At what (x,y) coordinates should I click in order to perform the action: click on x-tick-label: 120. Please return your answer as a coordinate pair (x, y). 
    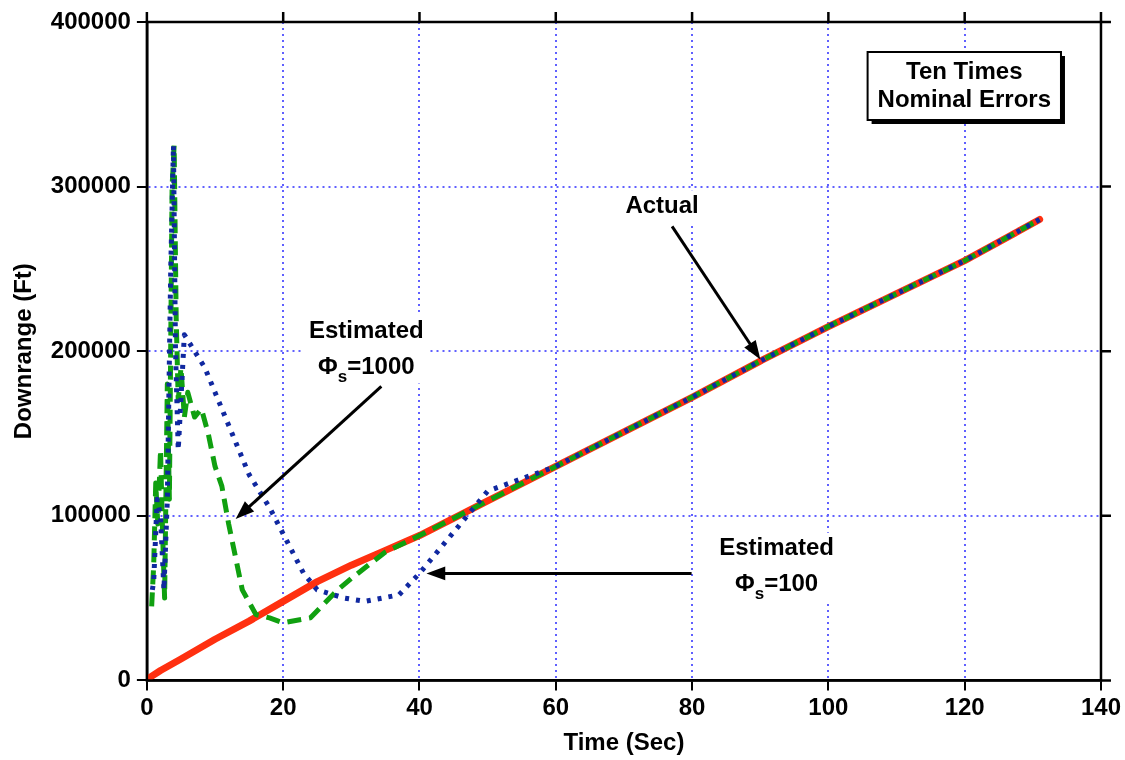
    Looking at the image, I should click on (964, 707).